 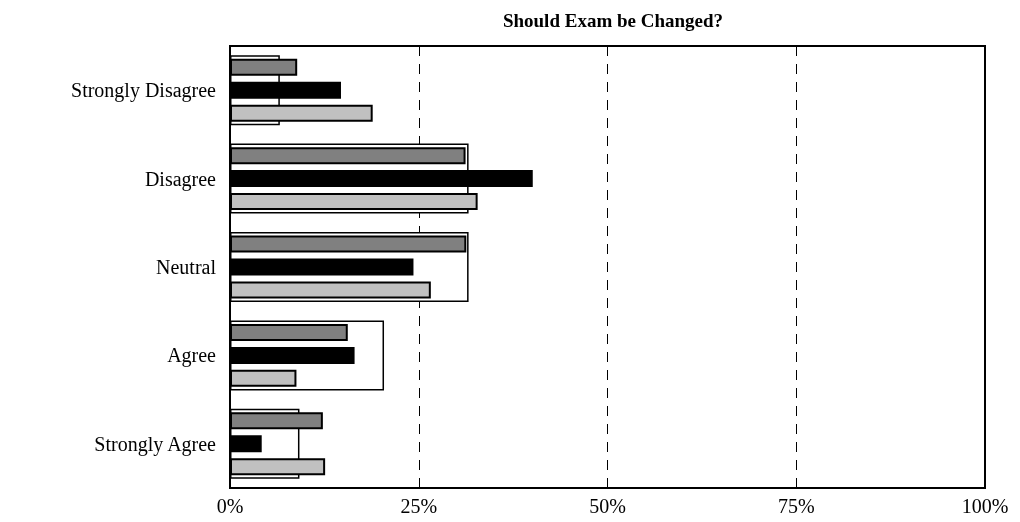 I want to click on y-tick-label: Disagree, so click(x=180, y=179).